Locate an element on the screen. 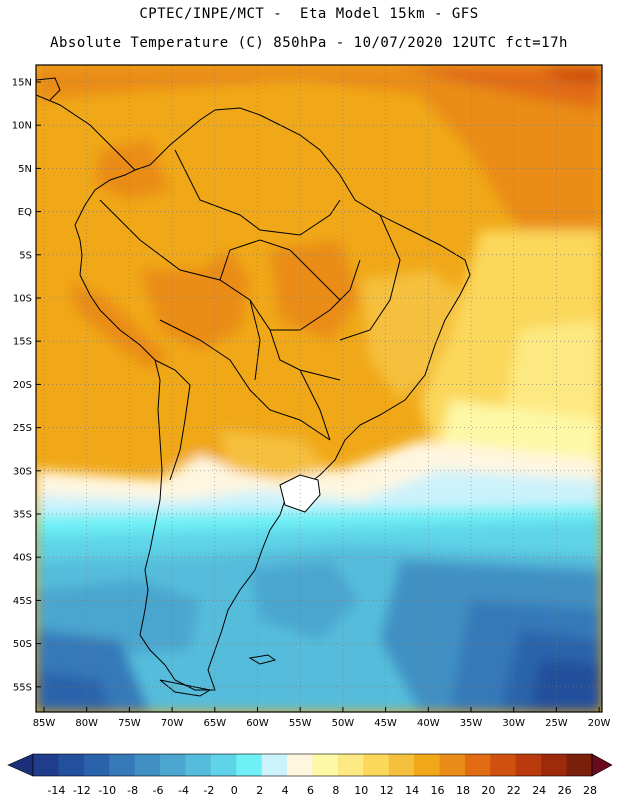  lat-label: 15N is located at coordinates (22, 83).